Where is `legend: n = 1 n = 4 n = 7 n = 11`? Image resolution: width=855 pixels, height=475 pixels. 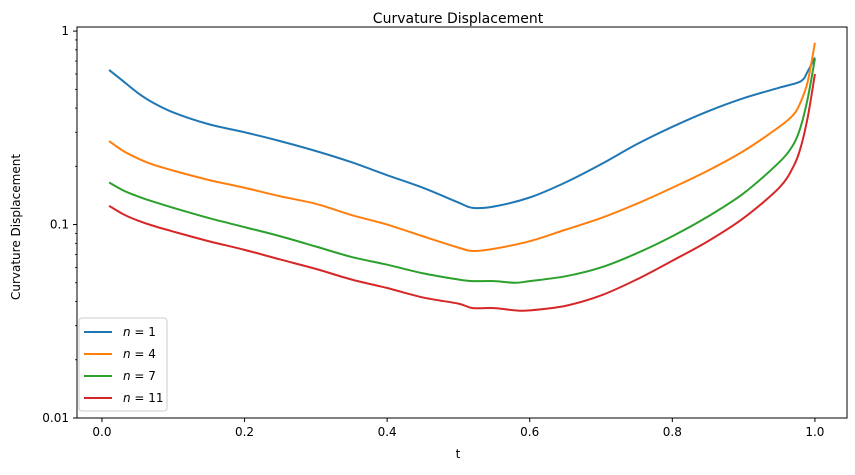 legend: n = 1 n = 4 n = 7 n = 11 is located at coordinates (123, 364).